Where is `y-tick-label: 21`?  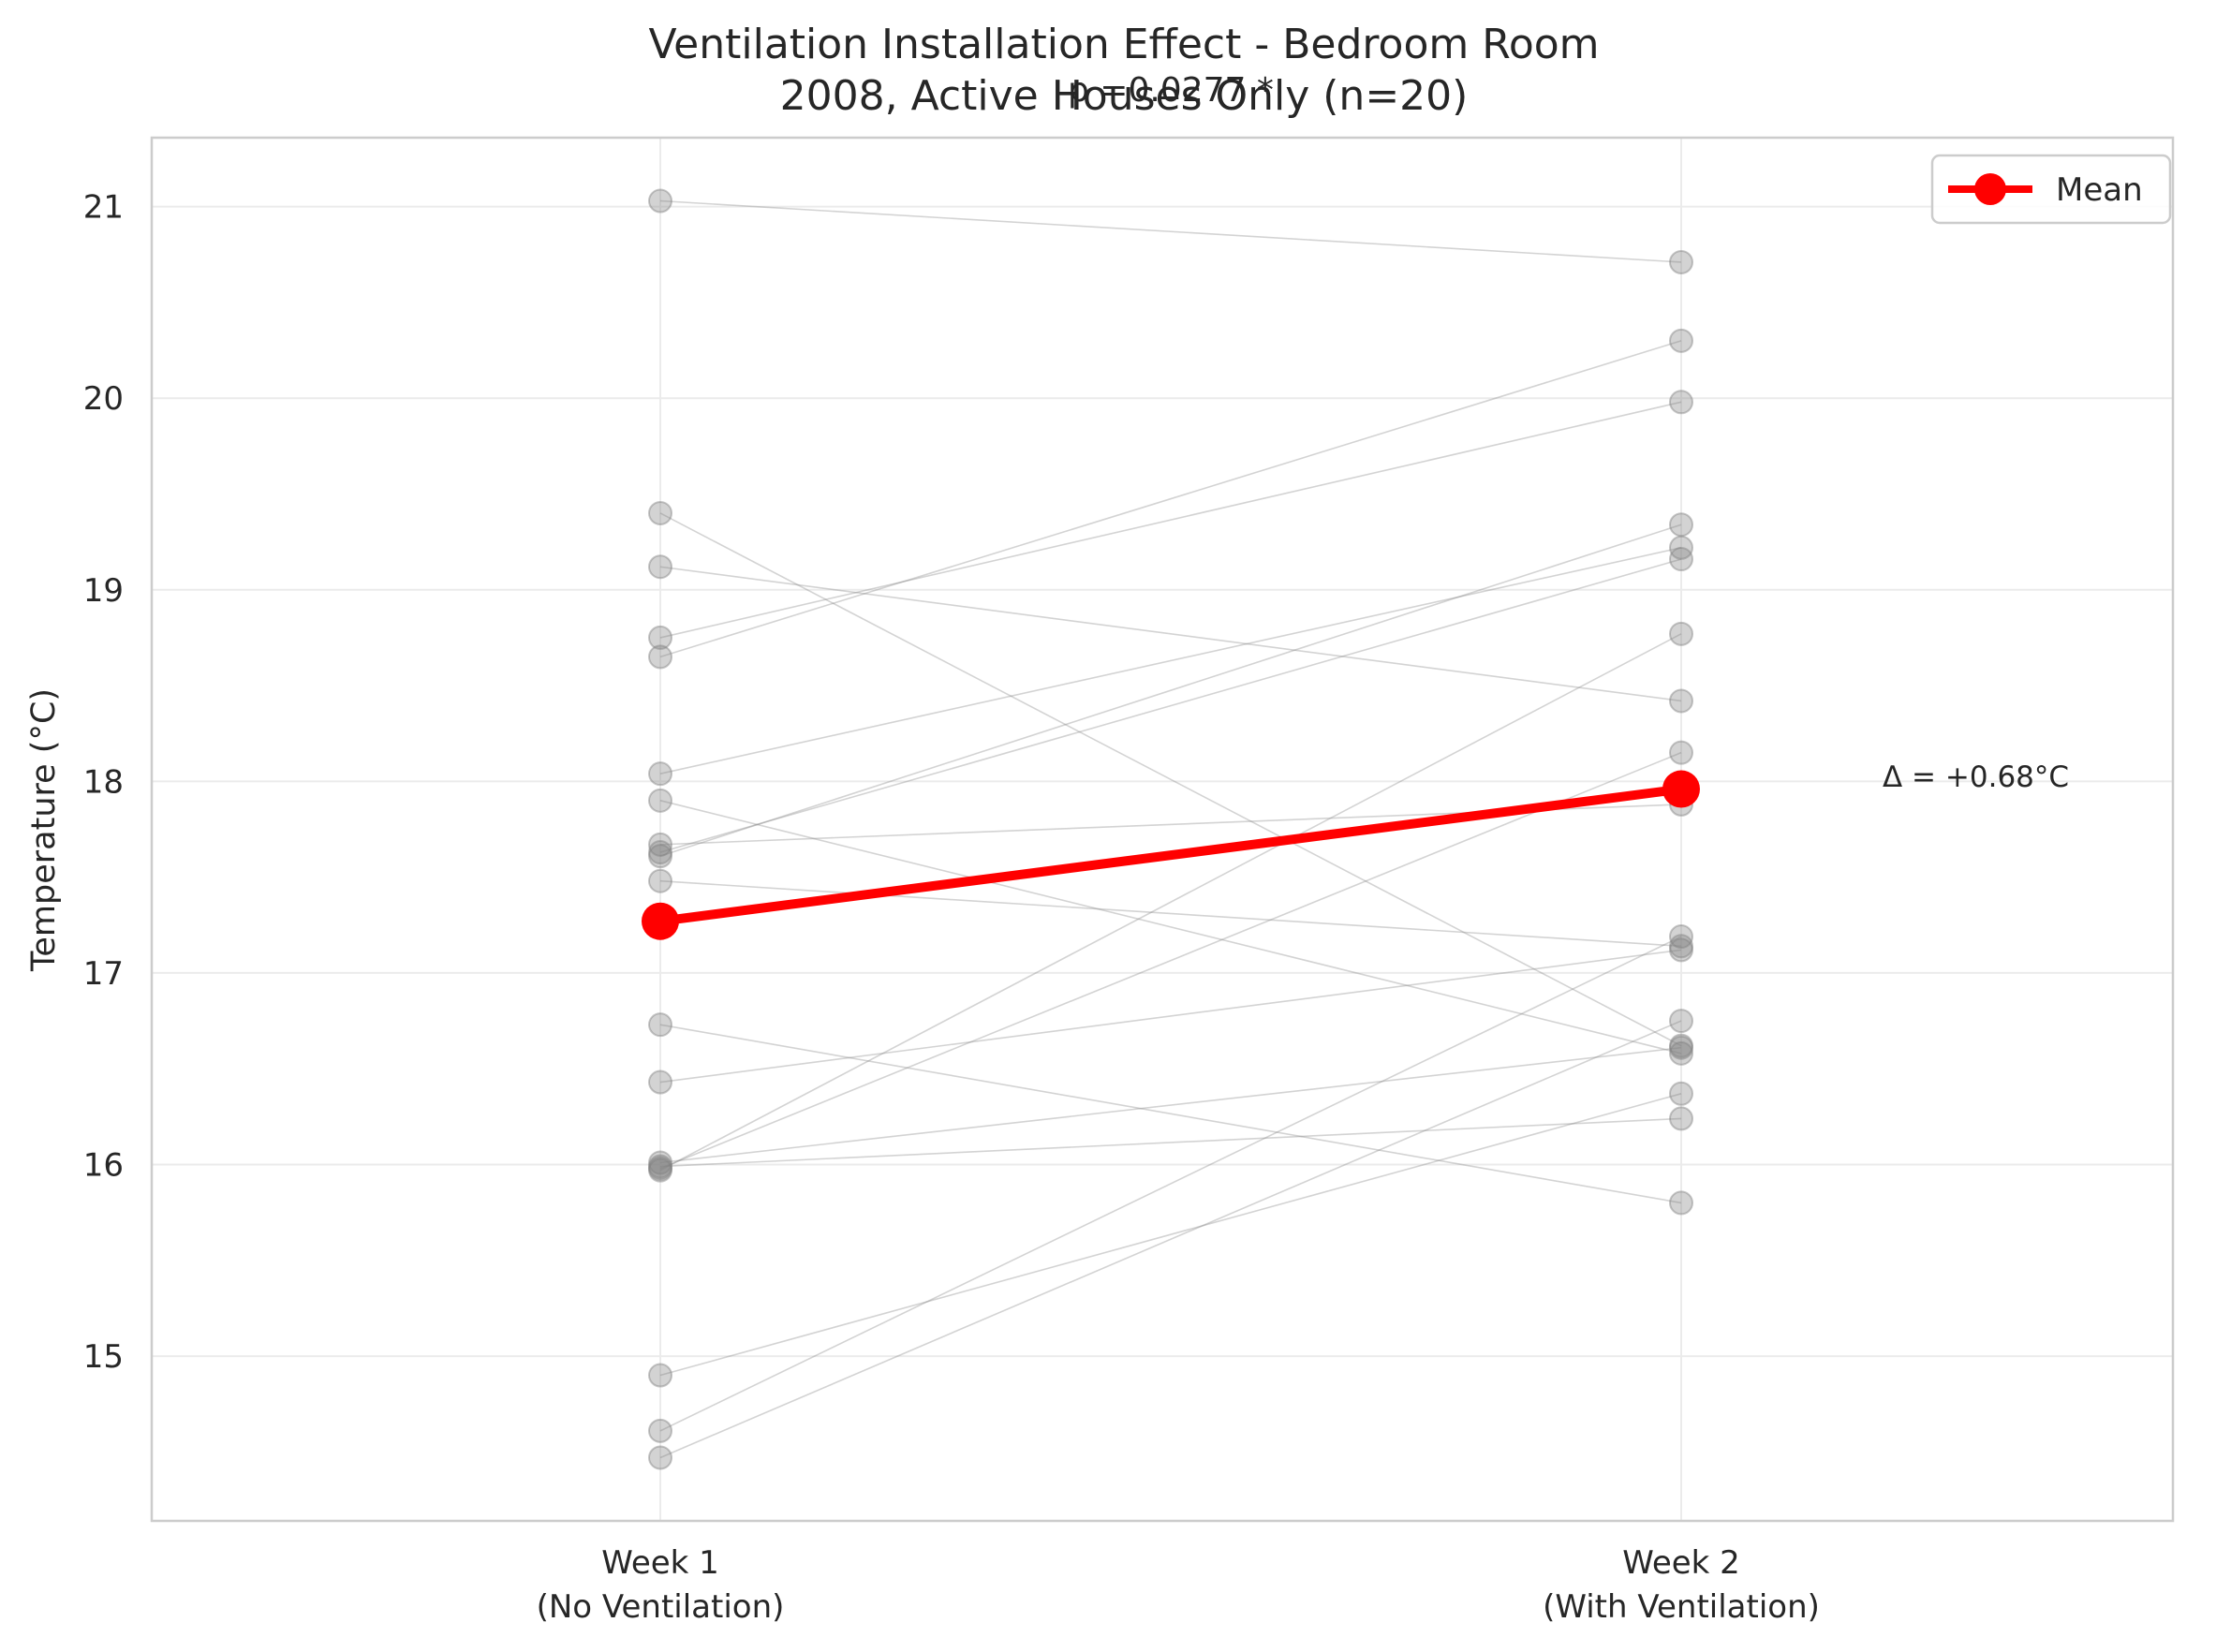
y-tick-label: 21 is located at coordinates (104, 208).